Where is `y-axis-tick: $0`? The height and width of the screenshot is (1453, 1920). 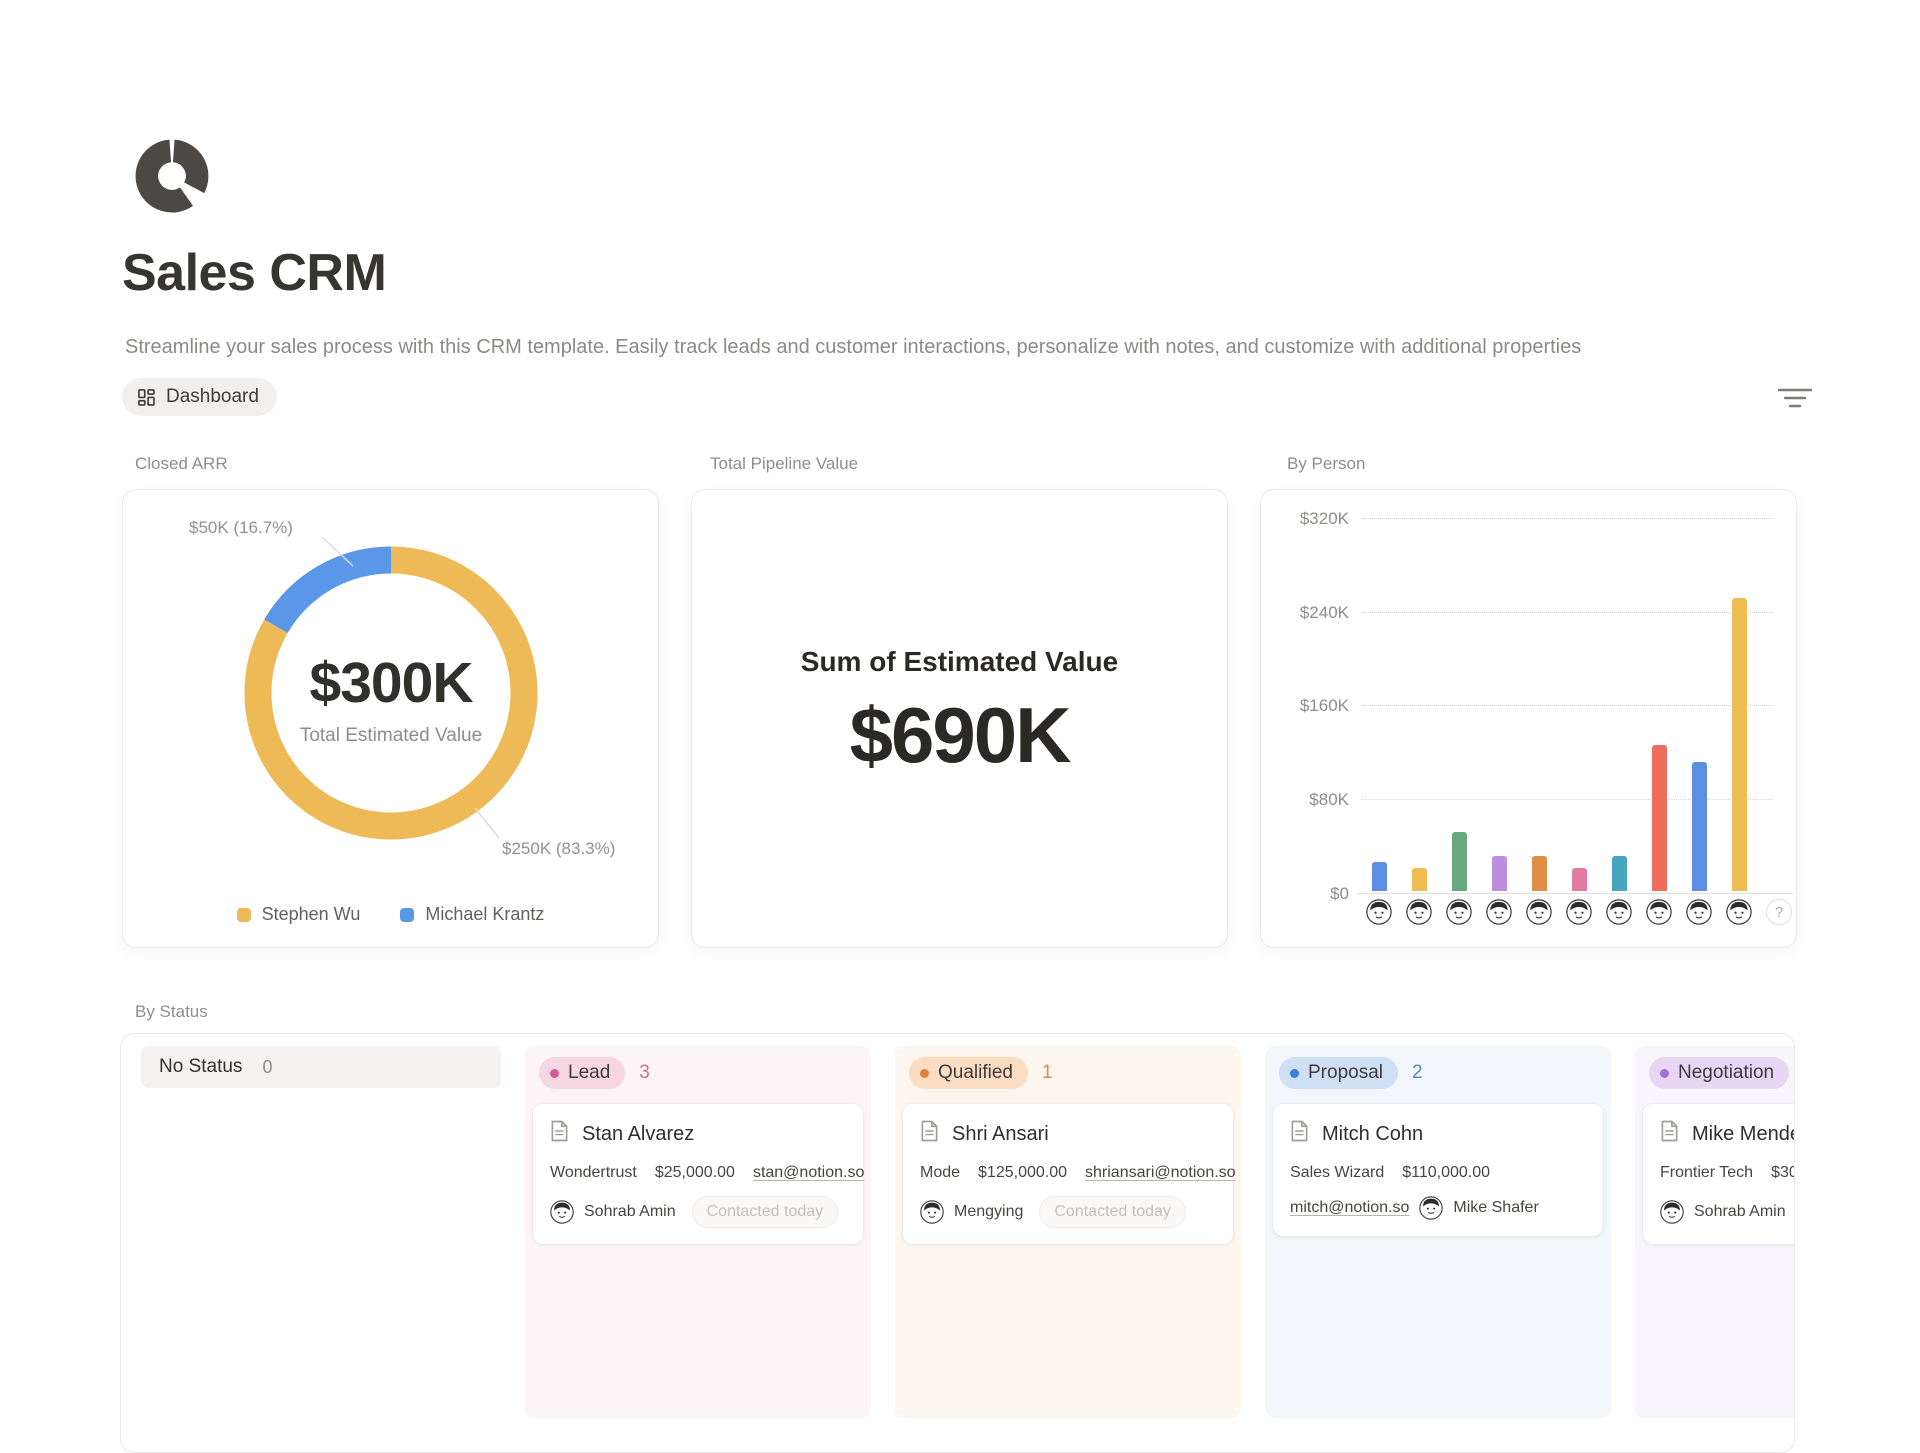
y-axis-tick: $0 is located at coordinates (1339, 893).